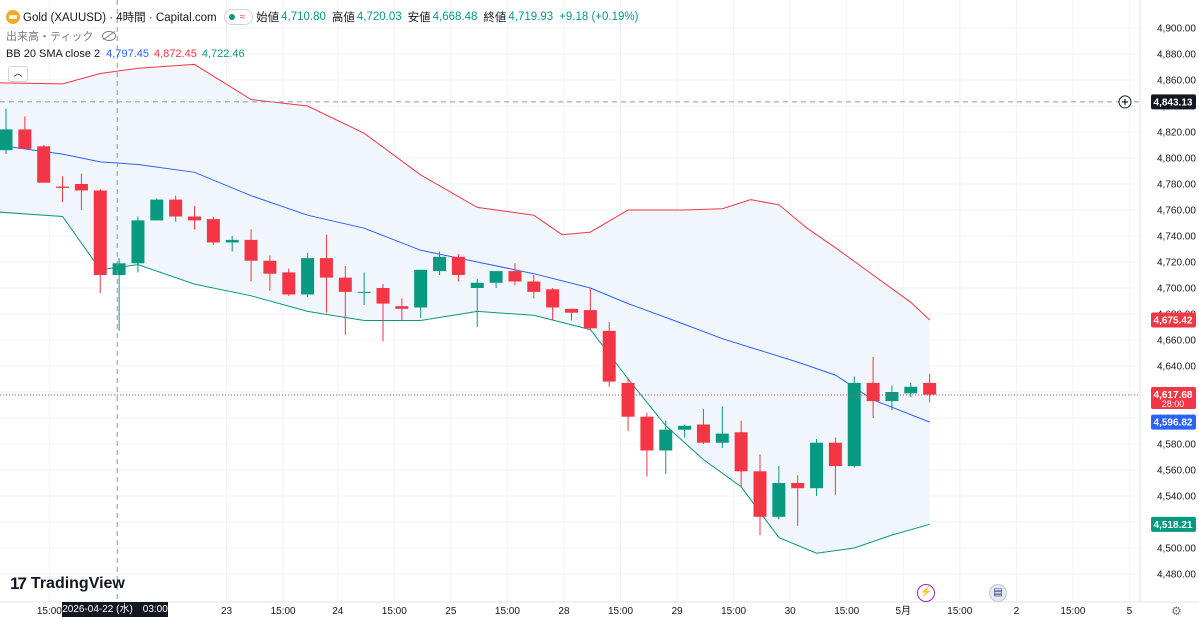 The height and width of the screenshot is (618, 1199). I want to click on price-tick-label: 4,740.00, so click(1176, 237).